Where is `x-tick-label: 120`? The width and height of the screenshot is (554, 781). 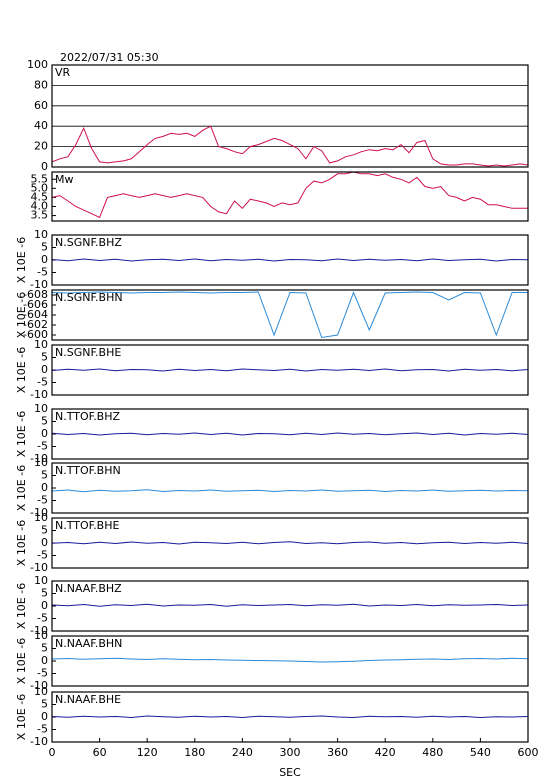 x-tick-label: 120 is located at coordinates (147, 752).